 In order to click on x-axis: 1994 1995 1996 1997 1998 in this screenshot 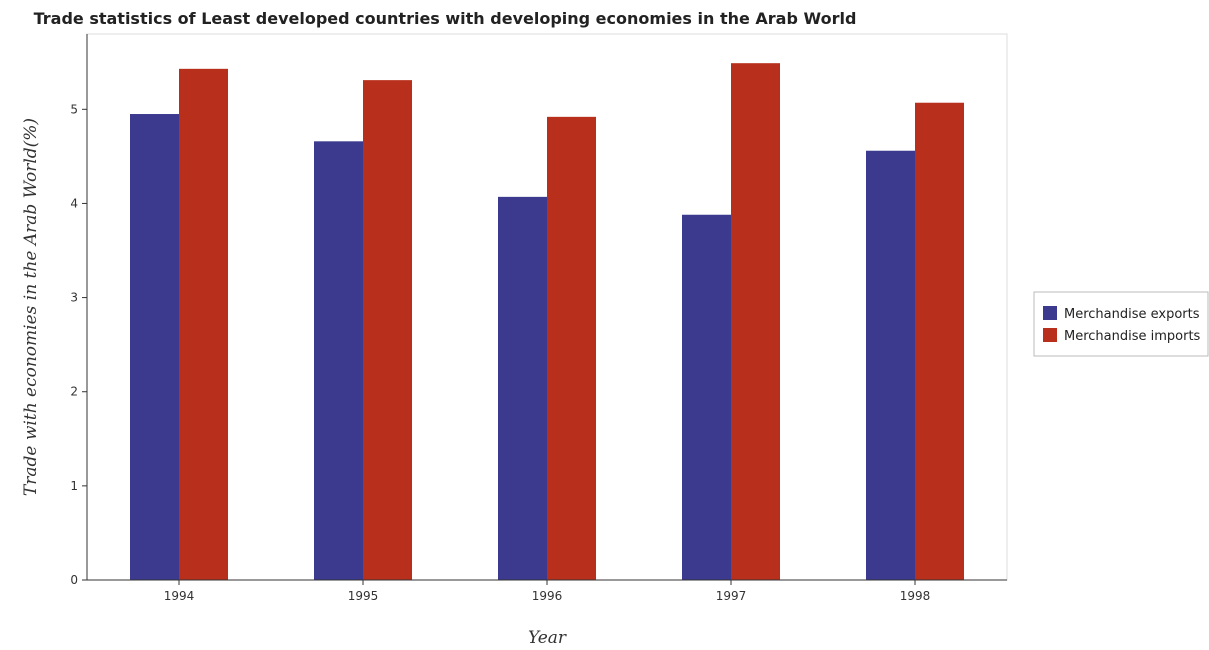, I will do `click(547, 591)`.